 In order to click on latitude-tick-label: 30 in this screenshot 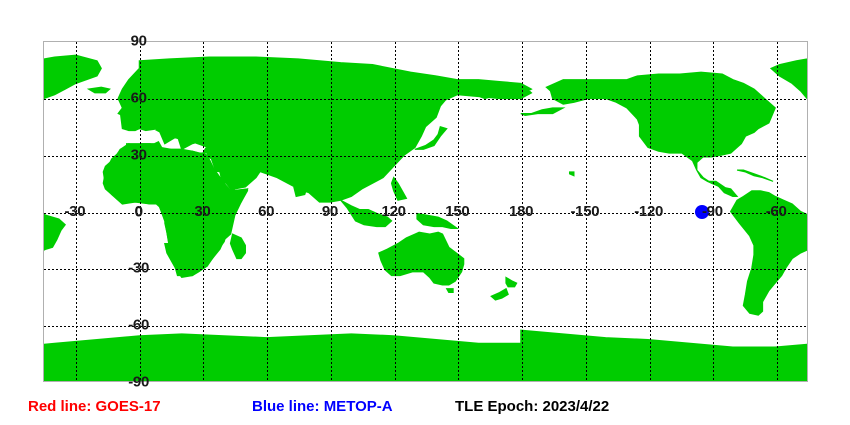, I will do `click(138, 155)`.